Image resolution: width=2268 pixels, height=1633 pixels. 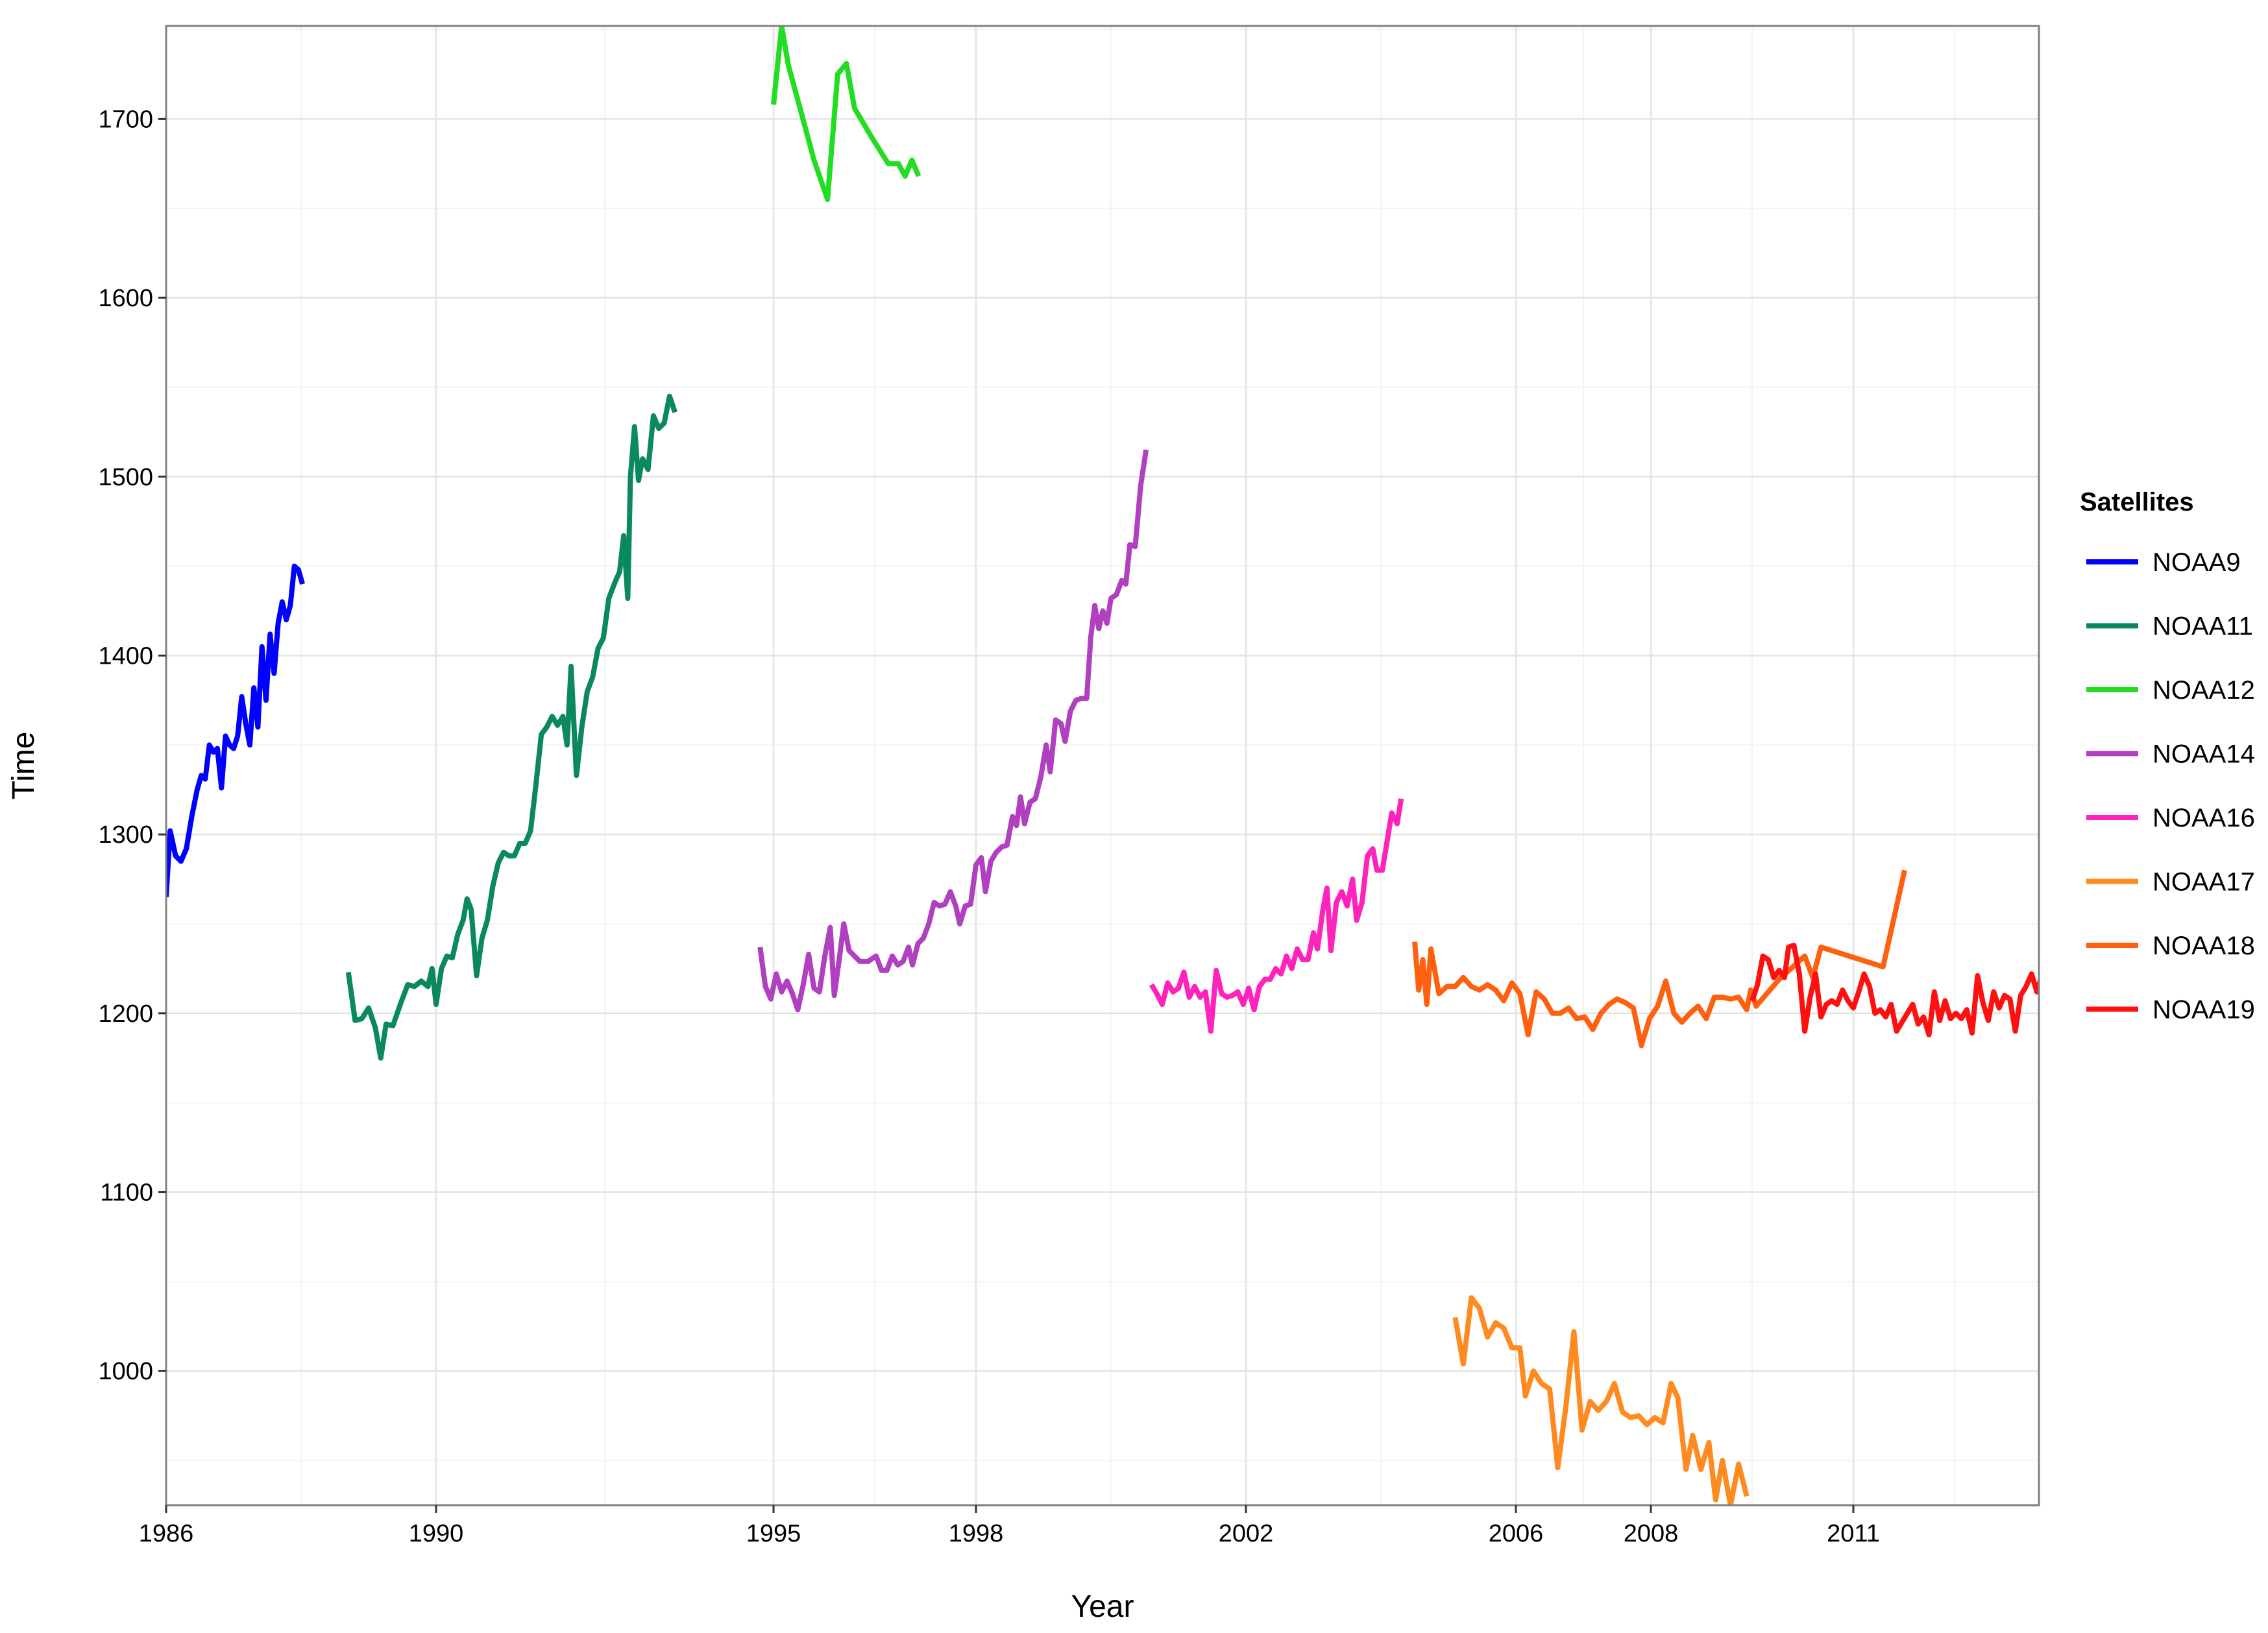 What do you see at coordinates (2137, 502) in the screenshot?
I see `legend-title: Satellites` at bounding box center [2137, 502].